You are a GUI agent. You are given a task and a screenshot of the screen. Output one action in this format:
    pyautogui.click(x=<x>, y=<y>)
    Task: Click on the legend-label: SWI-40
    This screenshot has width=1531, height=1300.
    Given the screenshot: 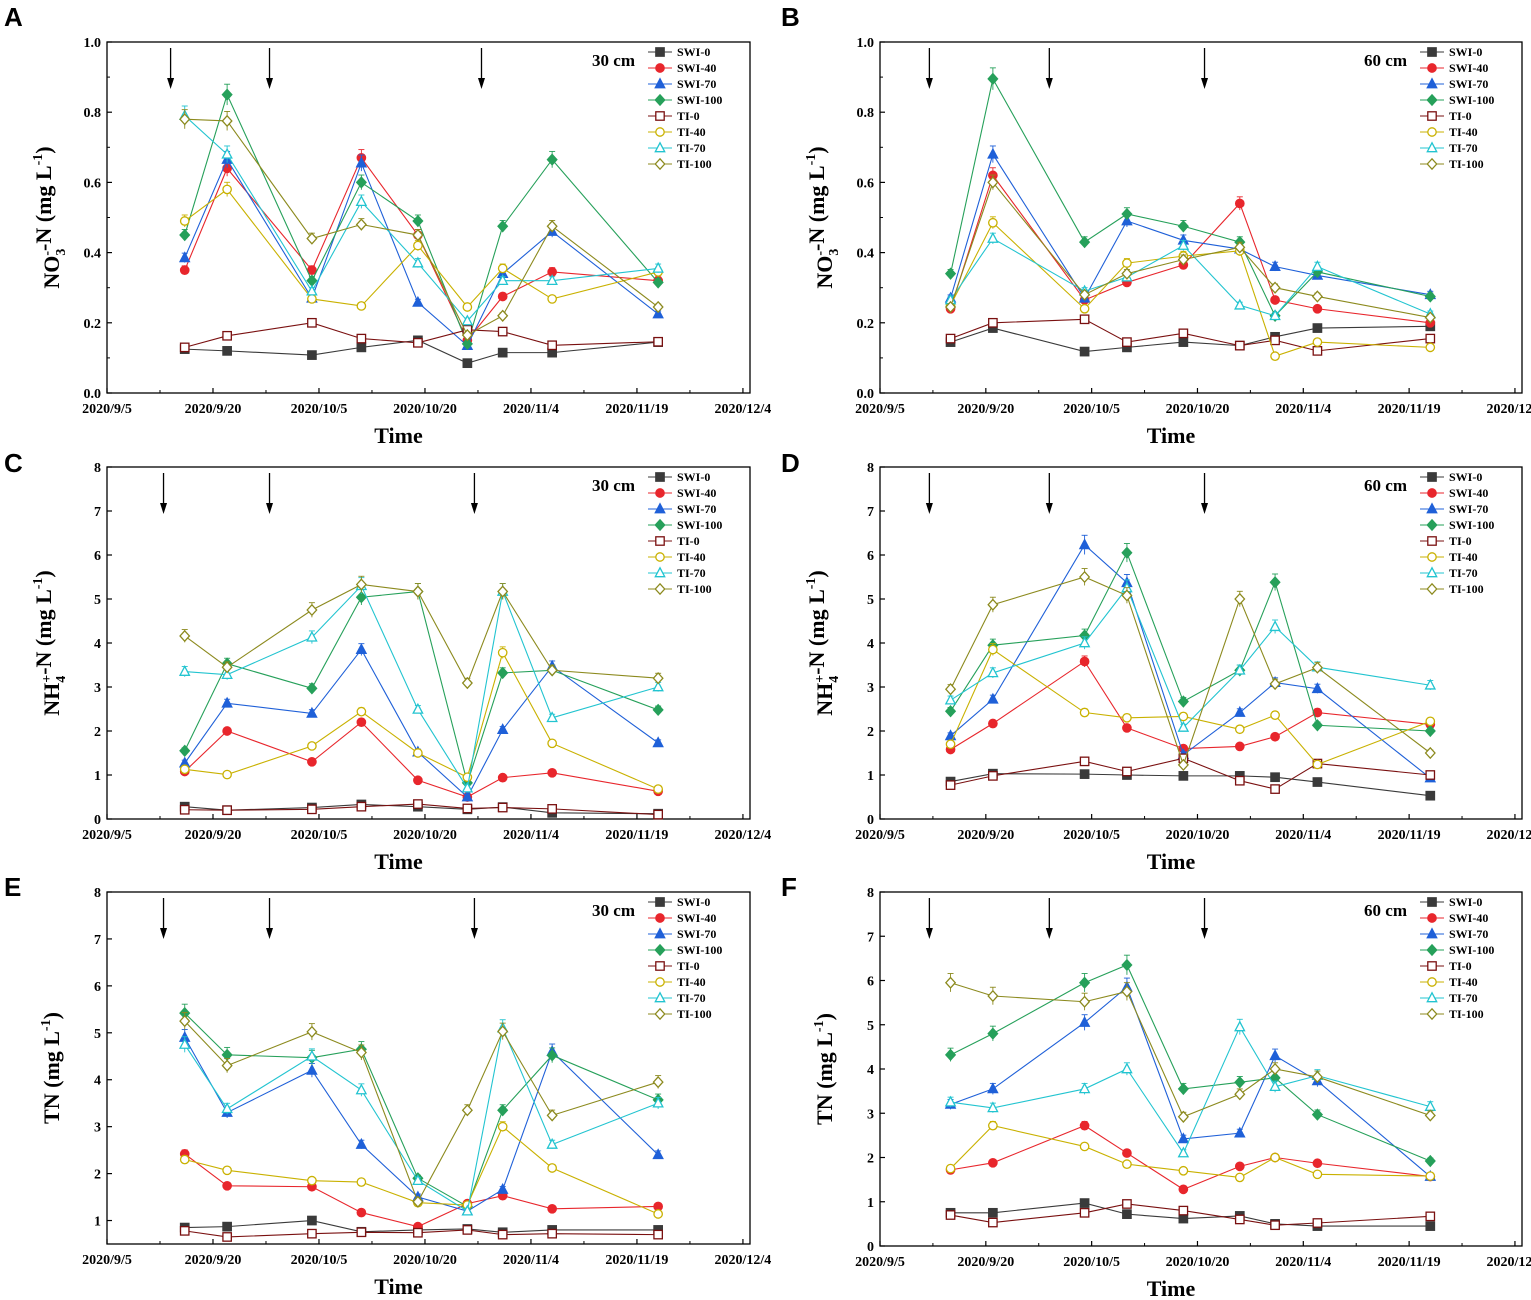 What is the action you would take?
    pyautogui.click(x=1468, y=68)
    